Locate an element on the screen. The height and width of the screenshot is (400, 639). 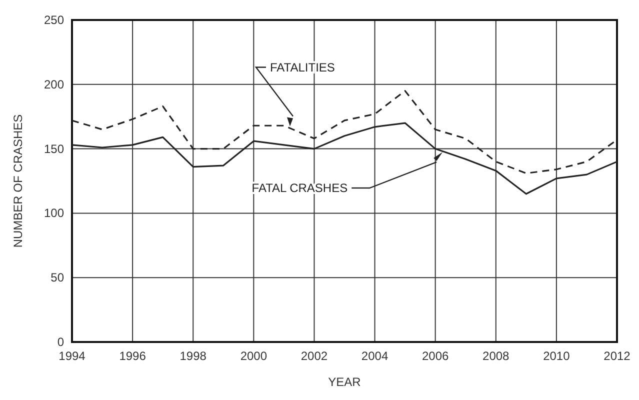
y-axis-title: NUMBER OF CRASHES is located at coordinates (18, 181).